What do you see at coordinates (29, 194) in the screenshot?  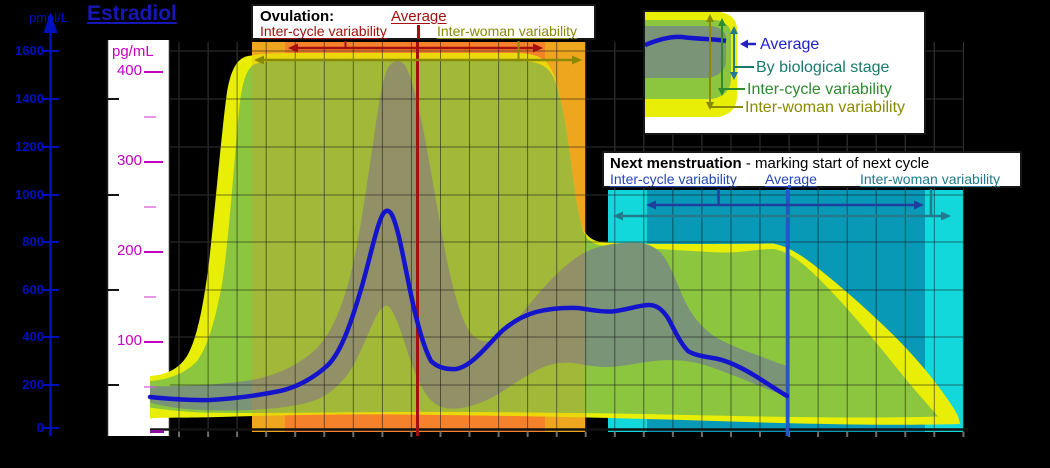 I see `pmol-tick-1000: 1000` at bounding box center [29, 194].